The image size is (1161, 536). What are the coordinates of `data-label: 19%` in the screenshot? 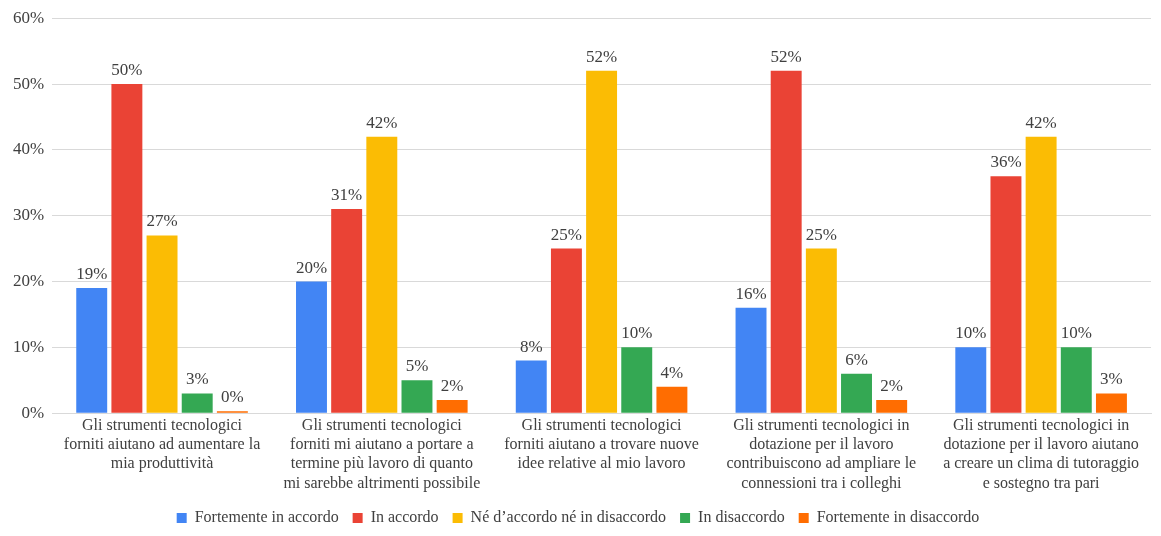 It's located at (92, 274).